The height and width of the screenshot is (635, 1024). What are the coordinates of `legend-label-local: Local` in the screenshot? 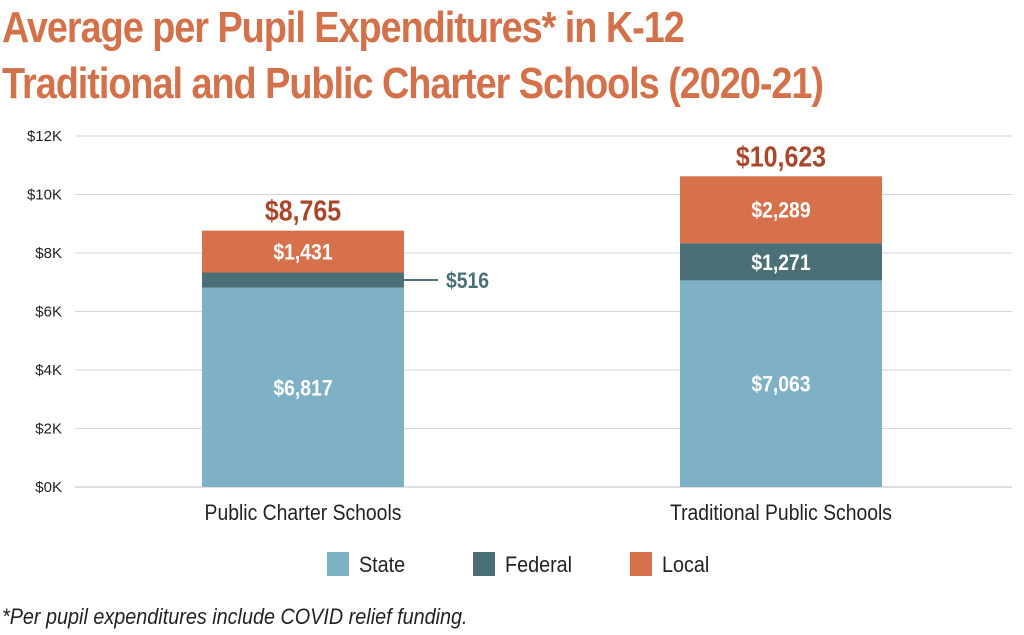 It's located at (685, 565).